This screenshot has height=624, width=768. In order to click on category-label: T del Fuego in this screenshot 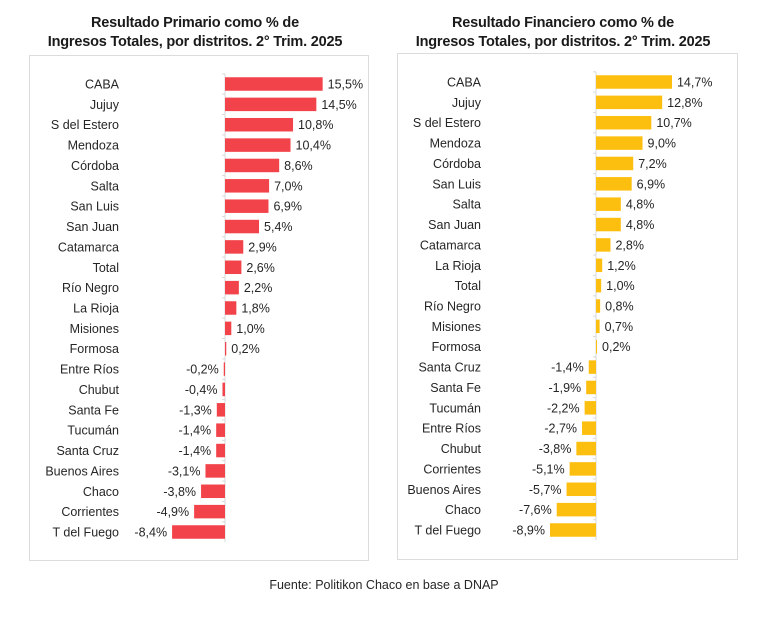, I will do `click(86, 533)`.